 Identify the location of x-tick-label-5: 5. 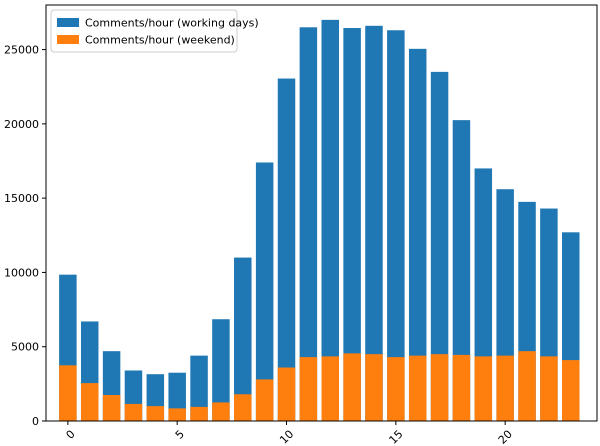
(180, 435).